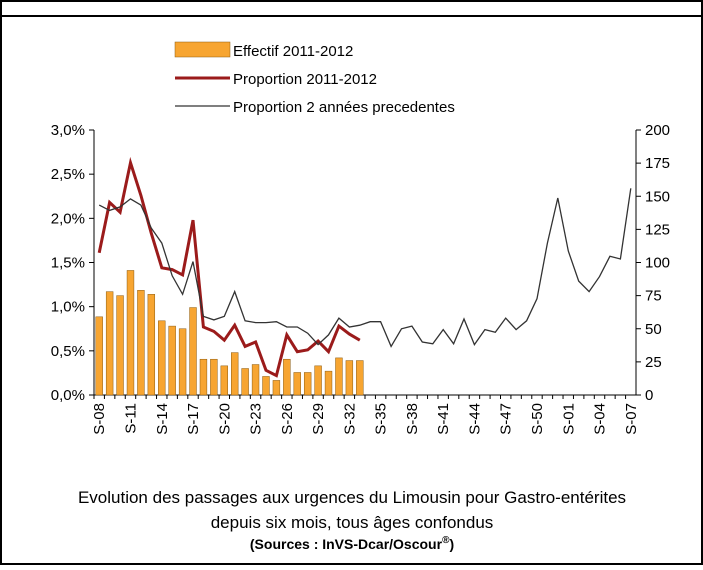 The image size is (703, 570). I want to click on y2-tick-label: 75, so click(653, 296).